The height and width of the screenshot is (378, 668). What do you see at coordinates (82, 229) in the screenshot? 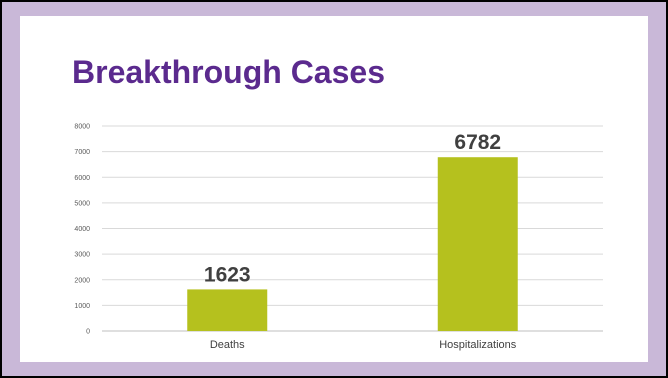
I see `y-tick-label: 4000` at bounding box center [82, 229].